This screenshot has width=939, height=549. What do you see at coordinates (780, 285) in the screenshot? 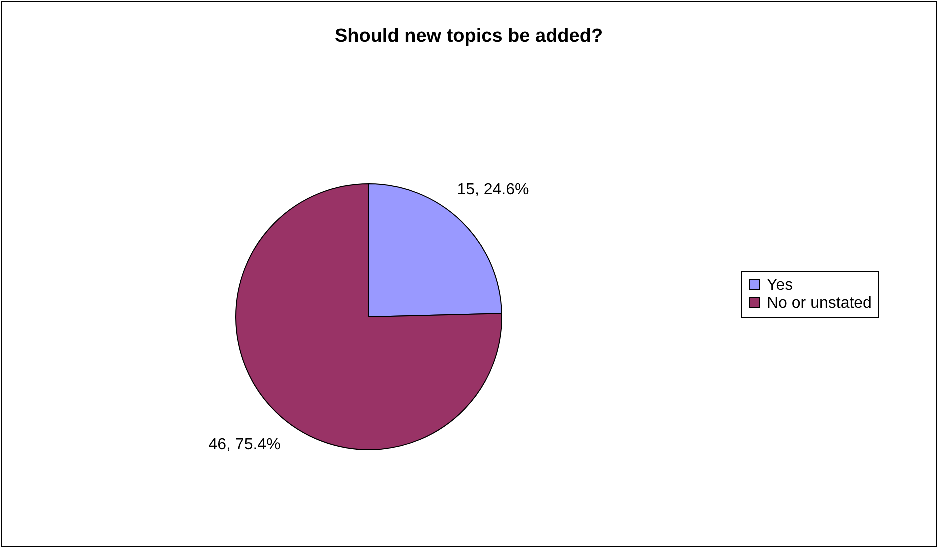
I see `legend-label: Yes` at bounding box center [780, 285].